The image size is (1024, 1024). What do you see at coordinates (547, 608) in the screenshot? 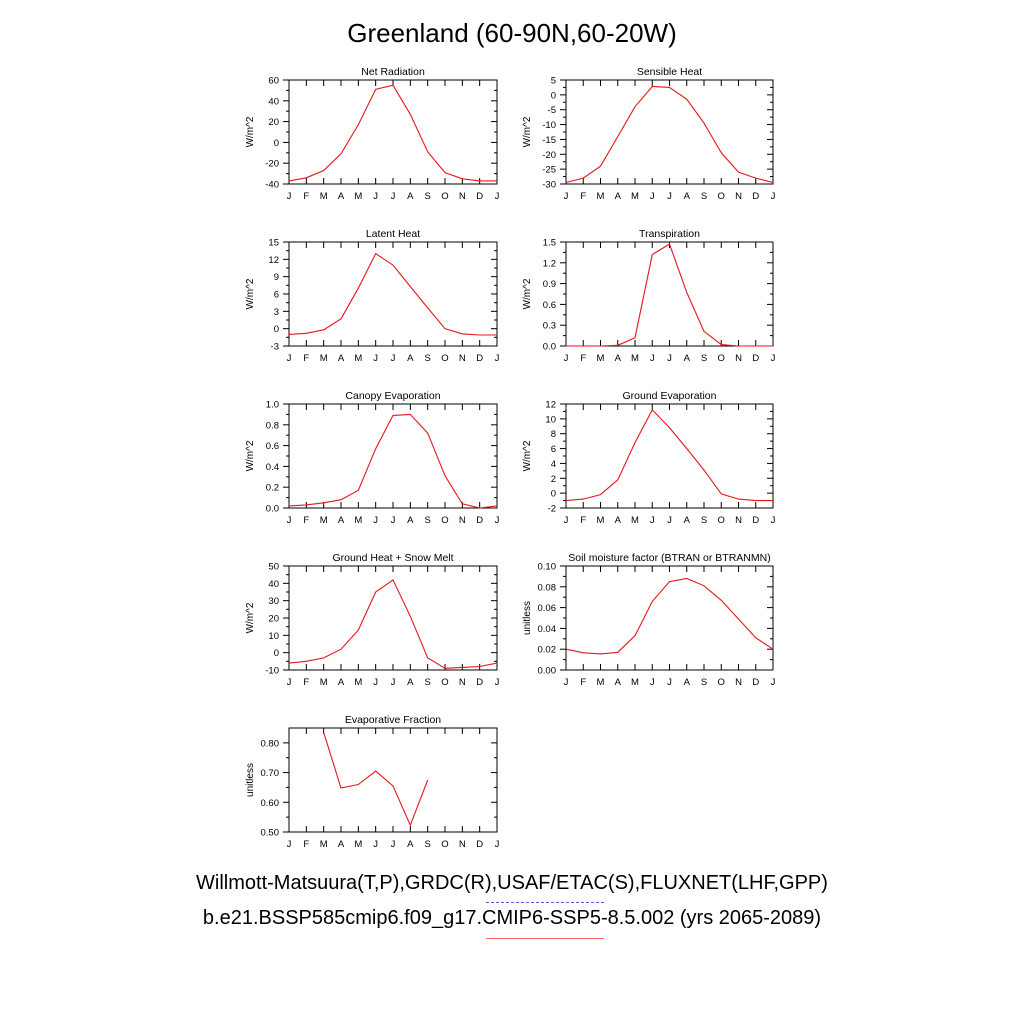
I see `y-tick-label: 0.06` at bounding box center [547, 608].